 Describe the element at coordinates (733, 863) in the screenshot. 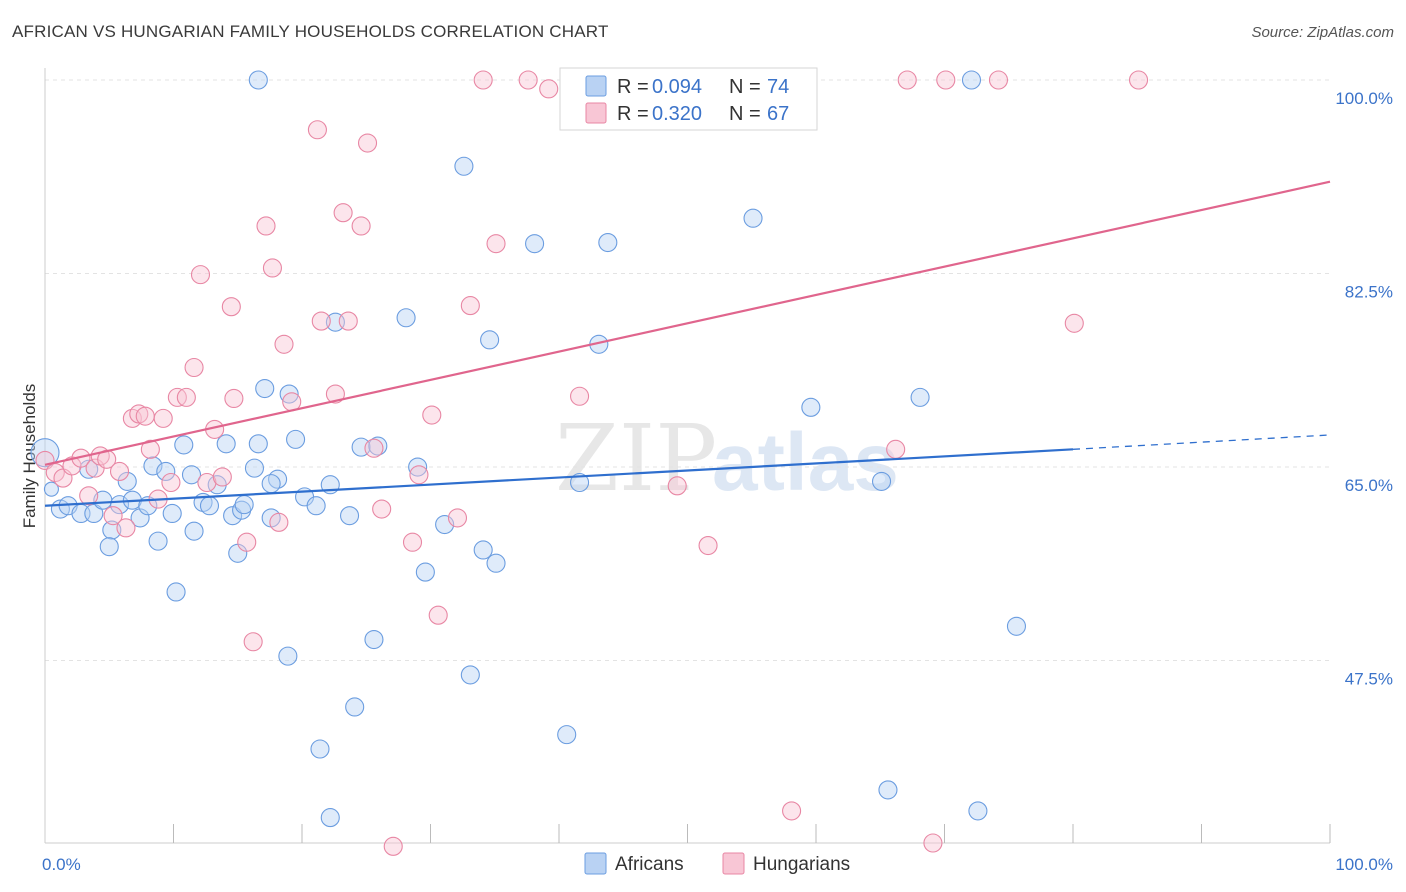

I see `bottom-legend-swatch-hungarians` at that location.